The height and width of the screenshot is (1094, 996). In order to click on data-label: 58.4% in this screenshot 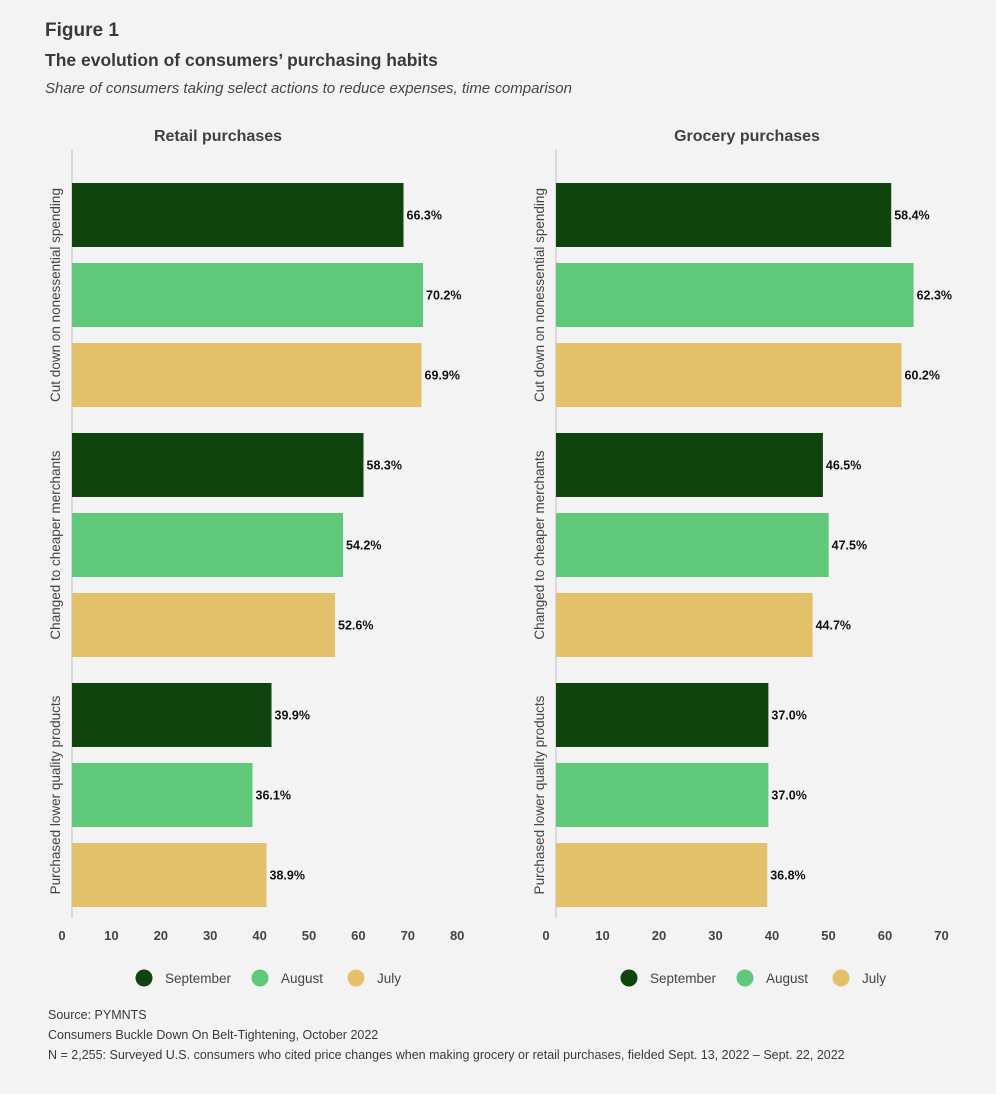, I will do `click(911, 216)`.